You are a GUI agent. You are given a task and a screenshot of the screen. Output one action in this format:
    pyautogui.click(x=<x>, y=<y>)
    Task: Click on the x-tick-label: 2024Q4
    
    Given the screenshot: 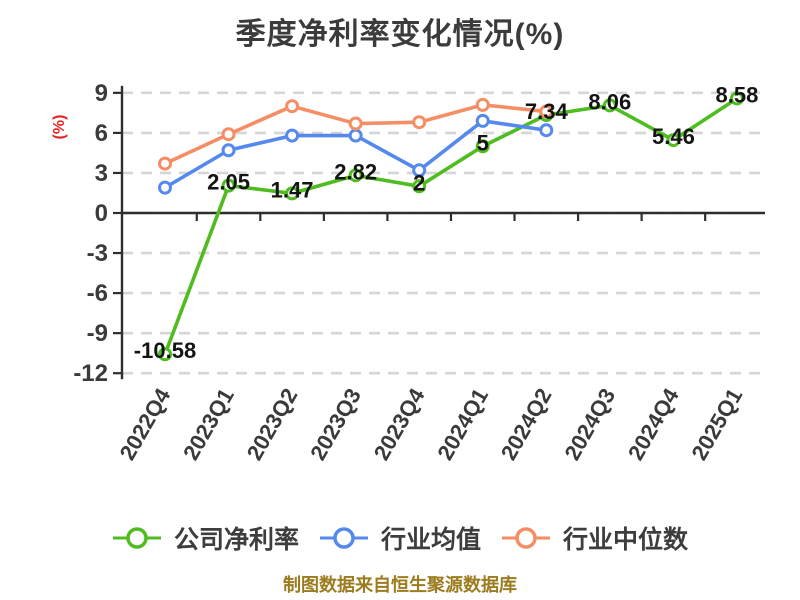 What is the action you would take?
    pyautogui.click(x=653, y=423)
    